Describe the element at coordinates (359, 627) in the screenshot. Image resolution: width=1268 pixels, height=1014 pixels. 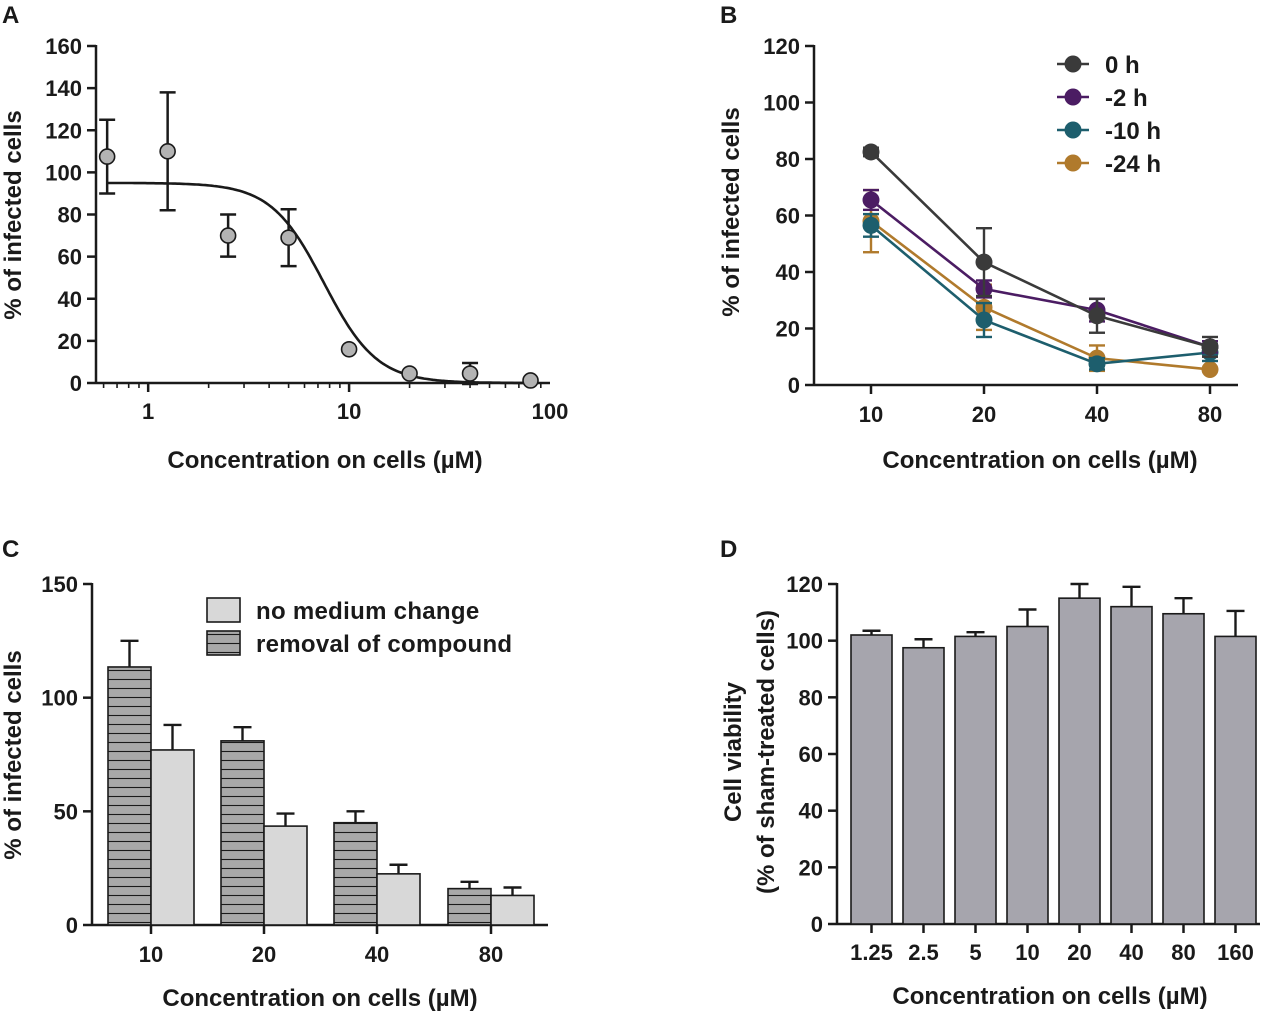
I see `panel-c-legend: no medium change removal of compound` at that location.